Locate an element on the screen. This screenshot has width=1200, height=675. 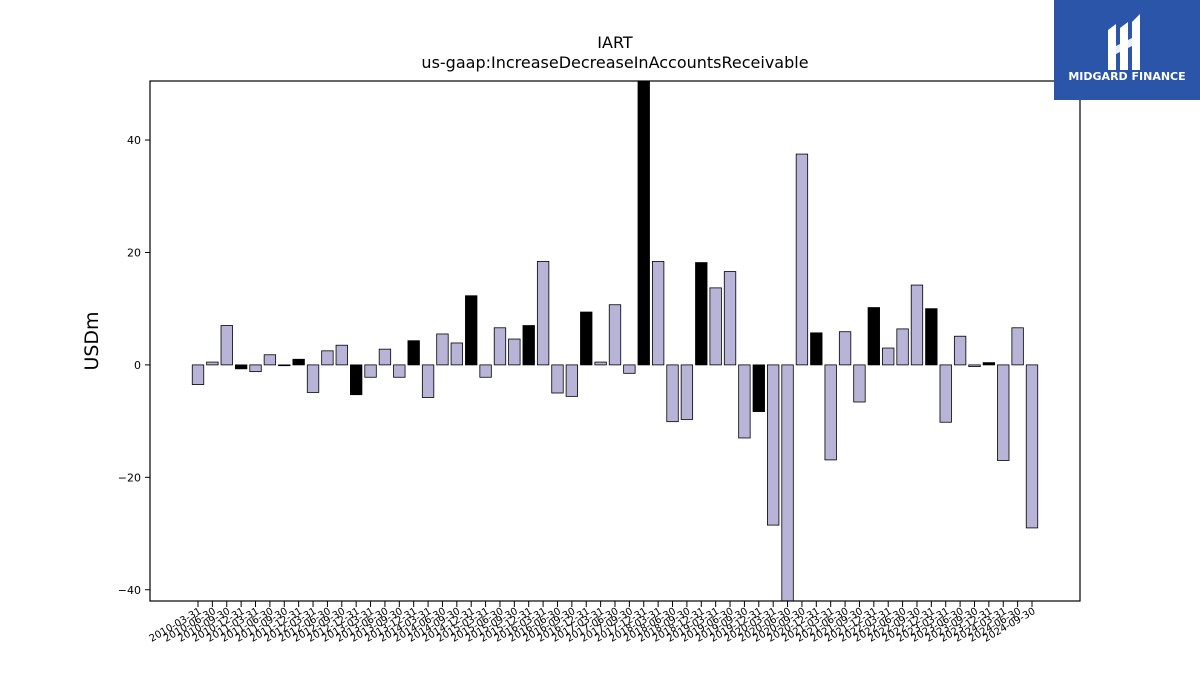
logo-mark-icon is located at coordinates (1124, 42).